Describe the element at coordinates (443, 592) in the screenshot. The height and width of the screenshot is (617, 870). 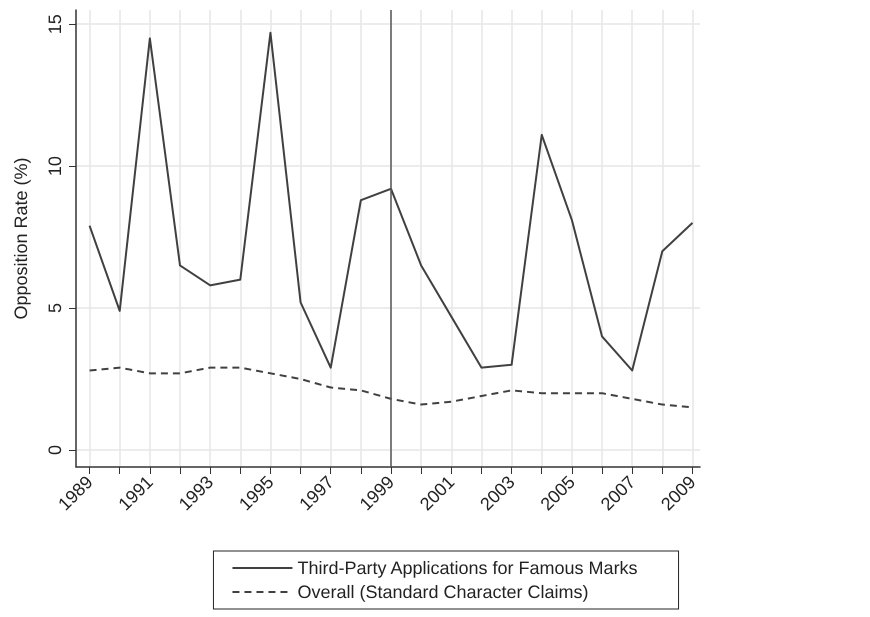
I see `legend-label: Overall (Standard Character Claims)` at that location.